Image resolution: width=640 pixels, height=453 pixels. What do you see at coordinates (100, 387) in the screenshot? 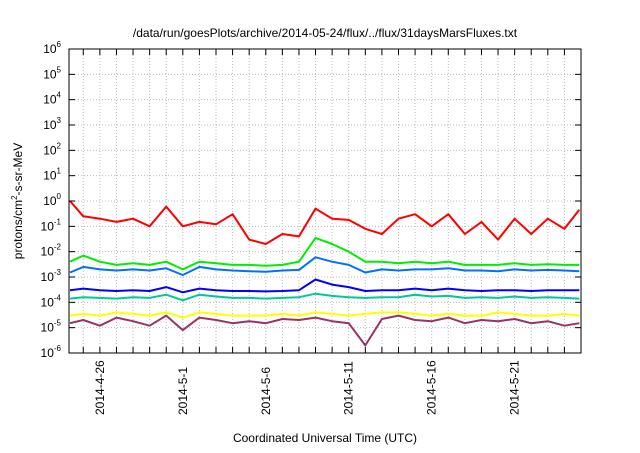
I see `x-tick-label: 2014-4-26` at bounding box center [100, 387].